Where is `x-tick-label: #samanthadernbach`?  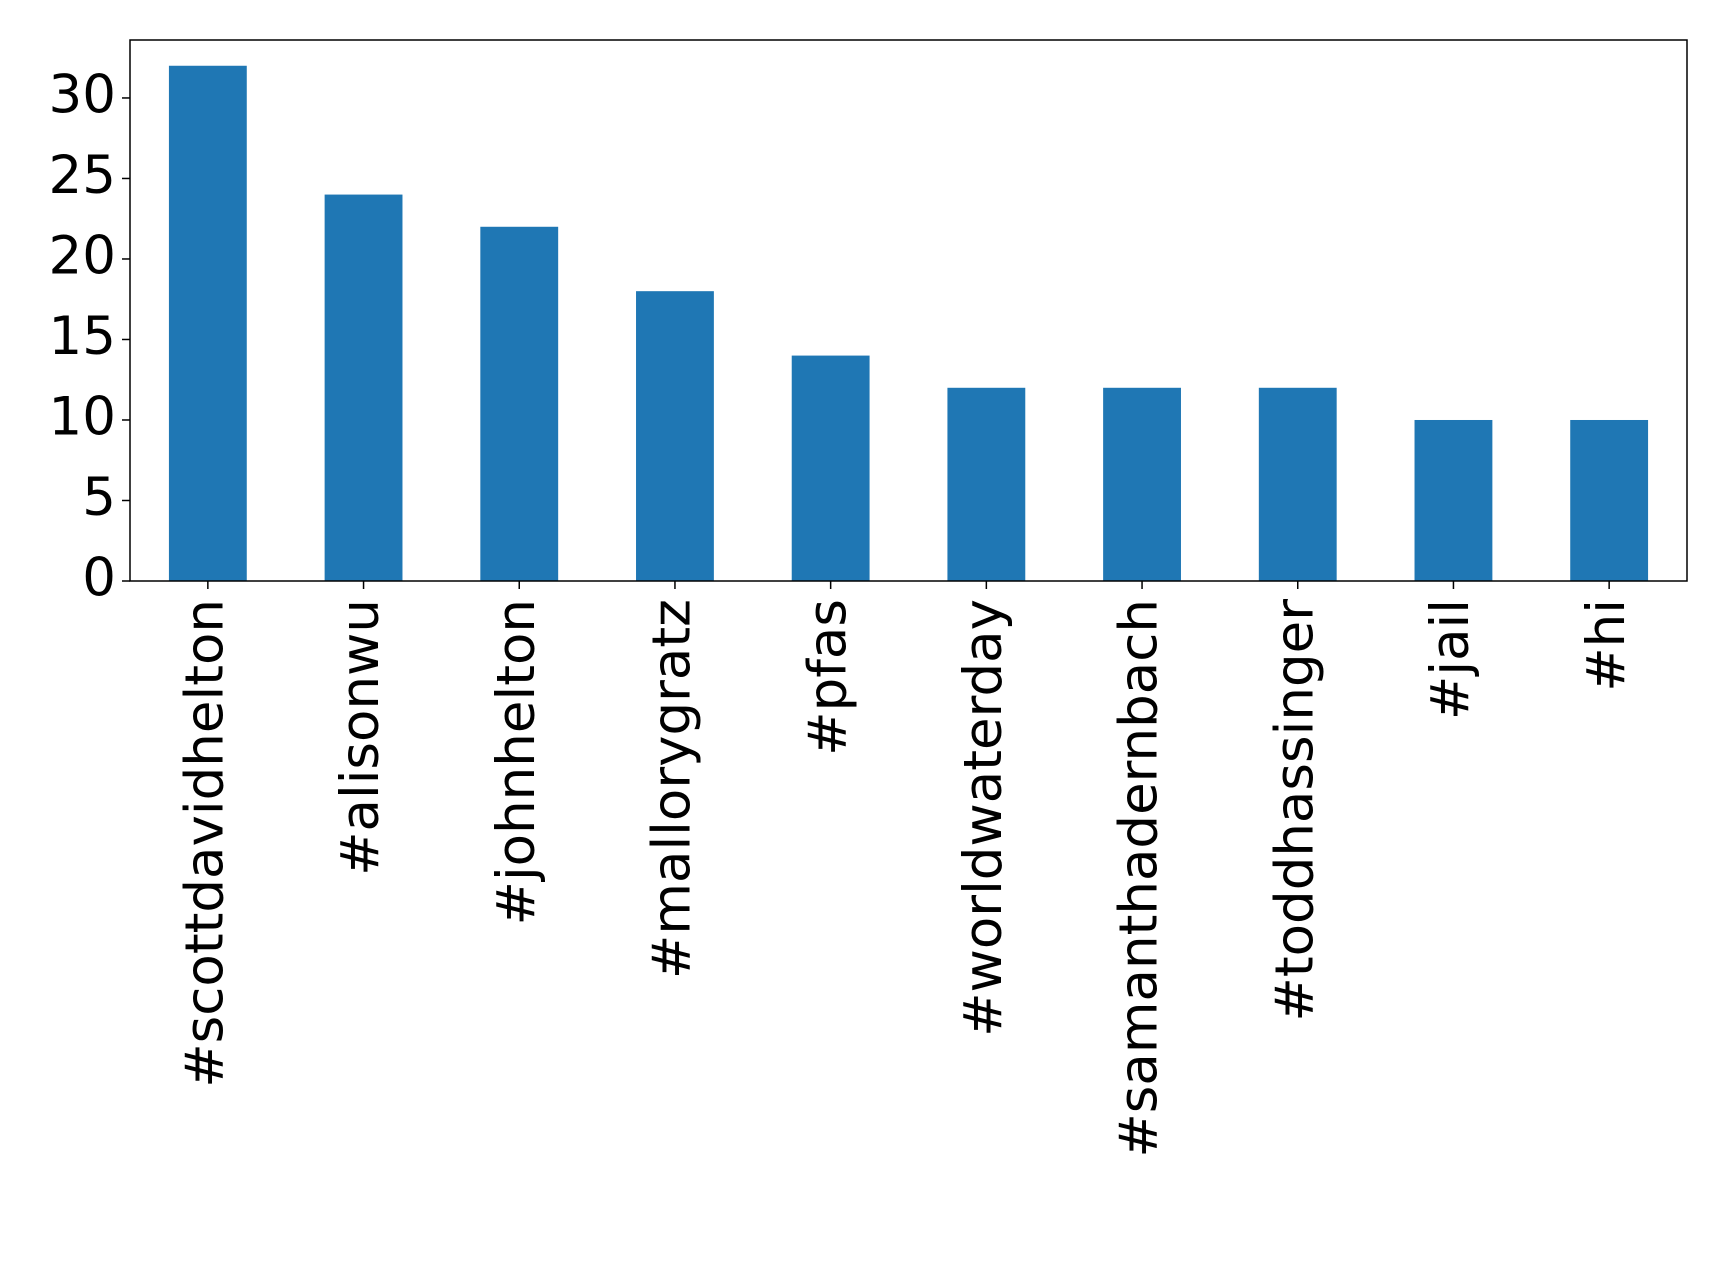
x-tick-label: #samanthadernbach is located at coordinates (1139, 878).